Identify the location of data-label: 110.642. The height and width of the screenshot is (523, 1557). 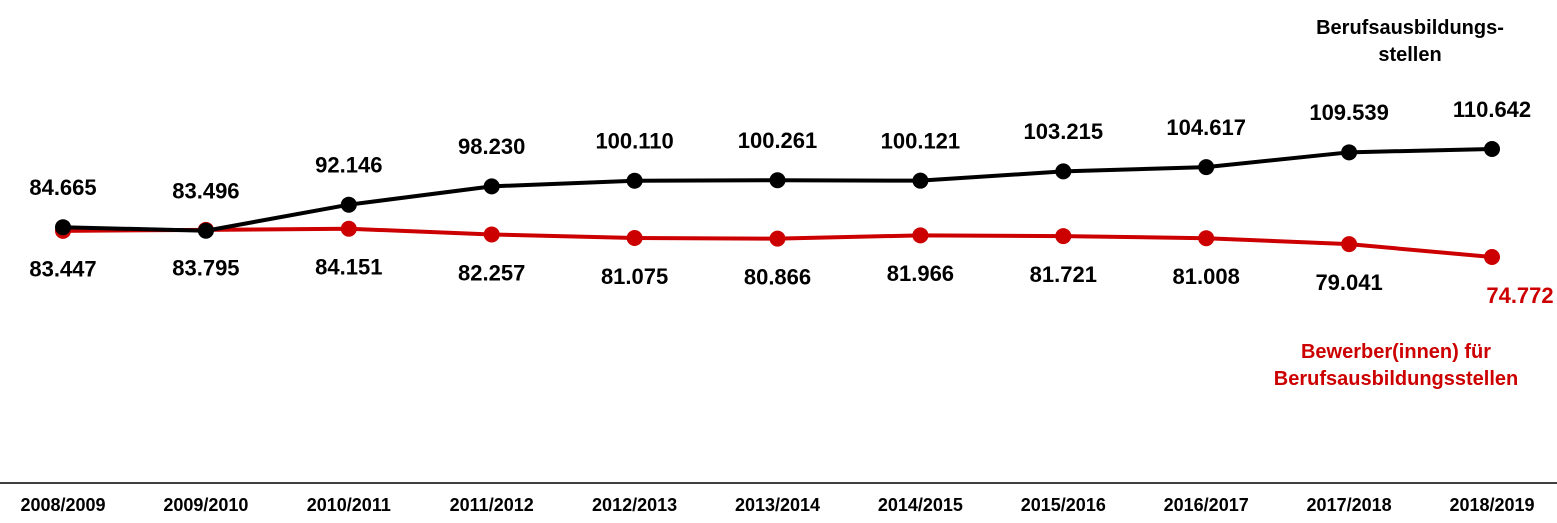
(1492, 109).